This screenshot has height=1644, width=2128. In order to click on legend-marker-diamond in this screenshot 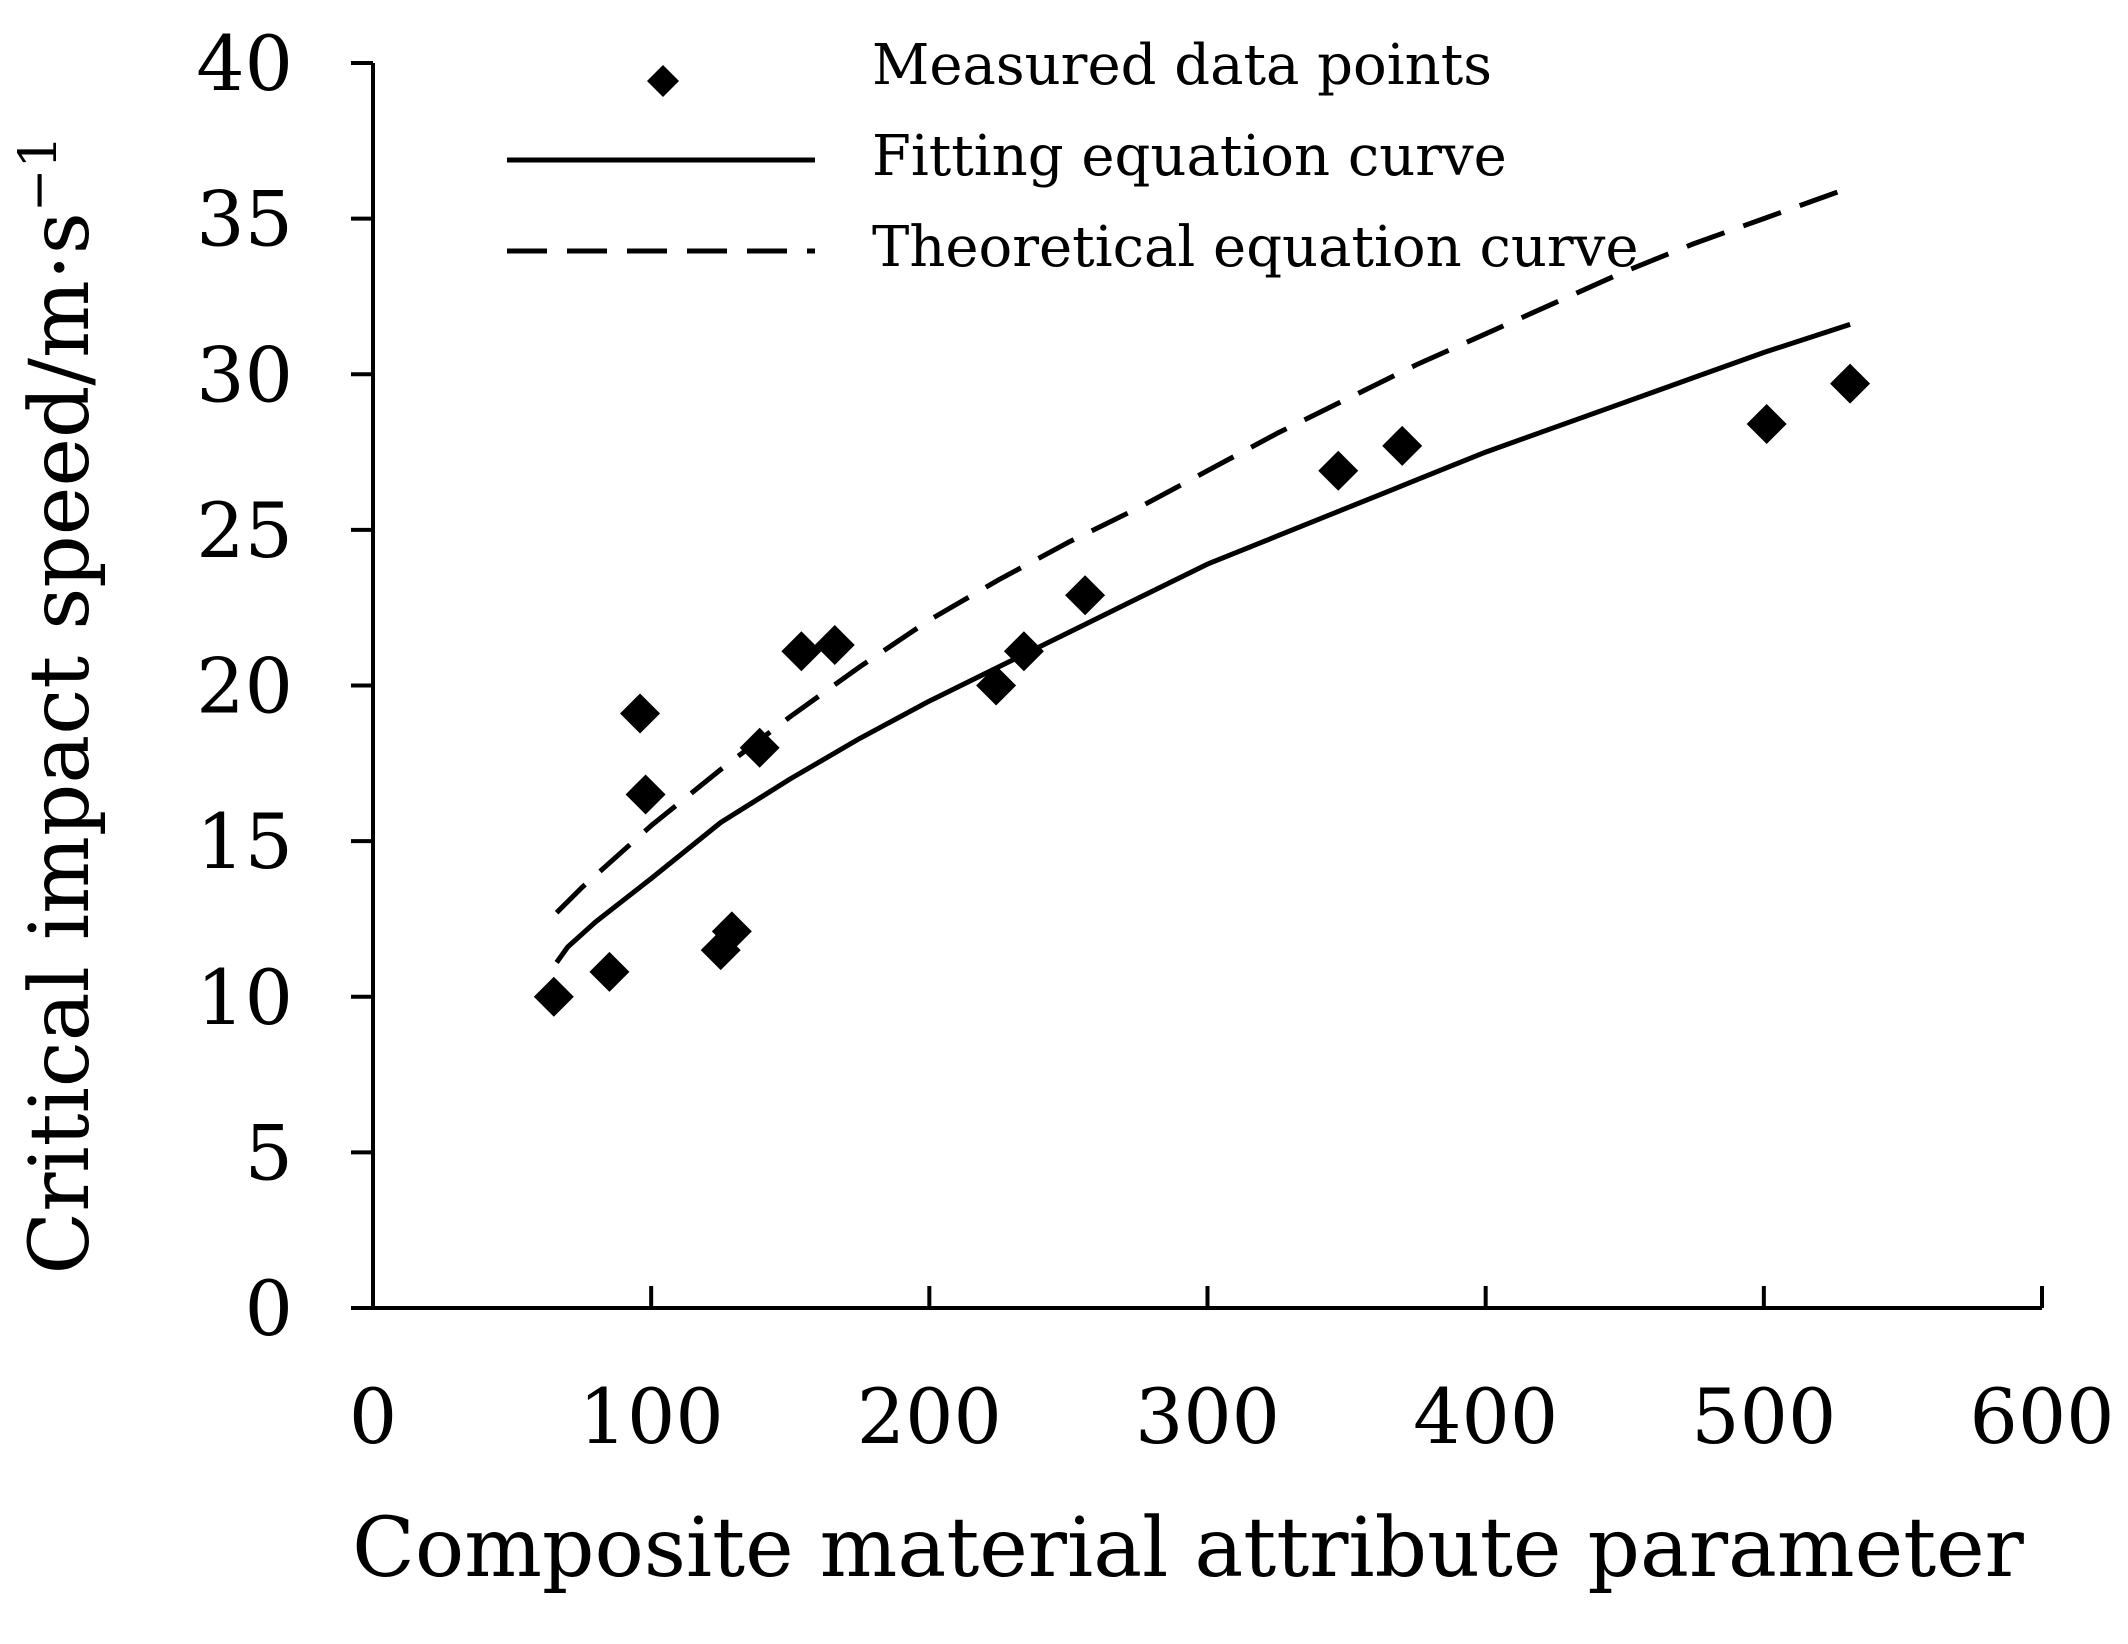, I will do `click(663, 81)`.